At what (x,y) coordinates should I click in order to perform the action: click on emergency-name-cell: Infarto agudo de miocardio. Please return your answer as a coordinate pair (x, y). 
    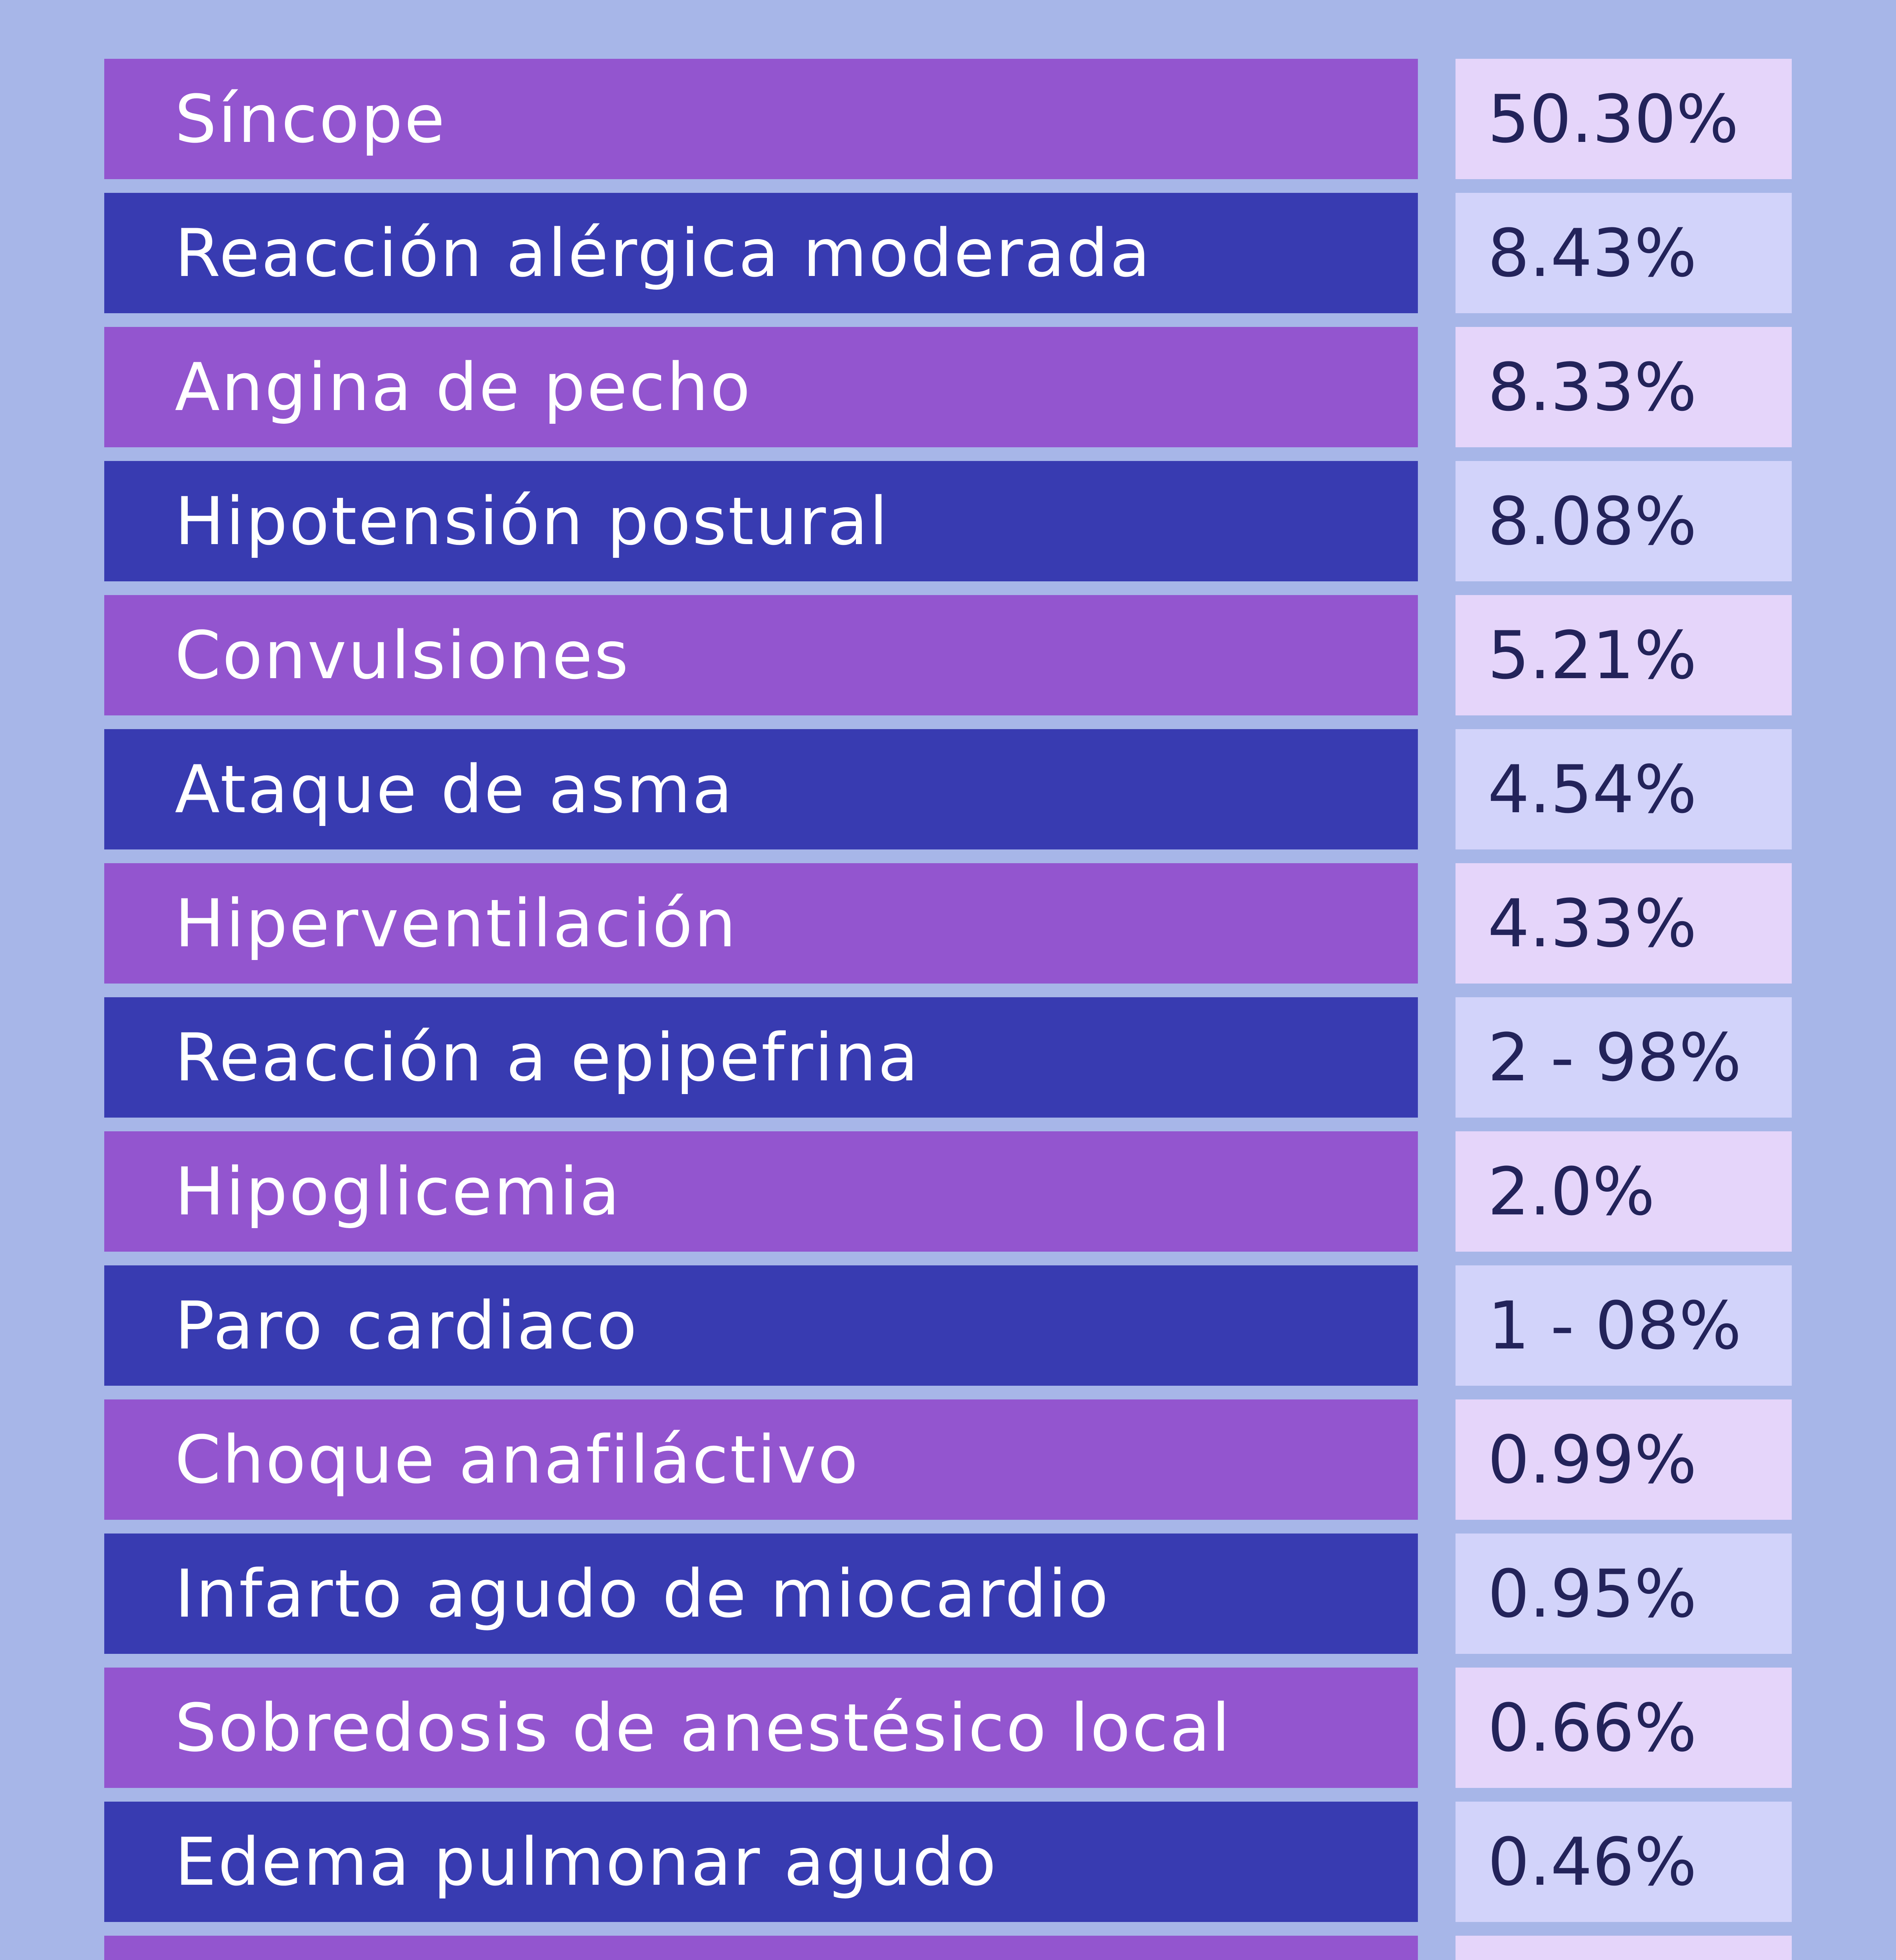
    Looking at the image, I should click on (761, 1594).